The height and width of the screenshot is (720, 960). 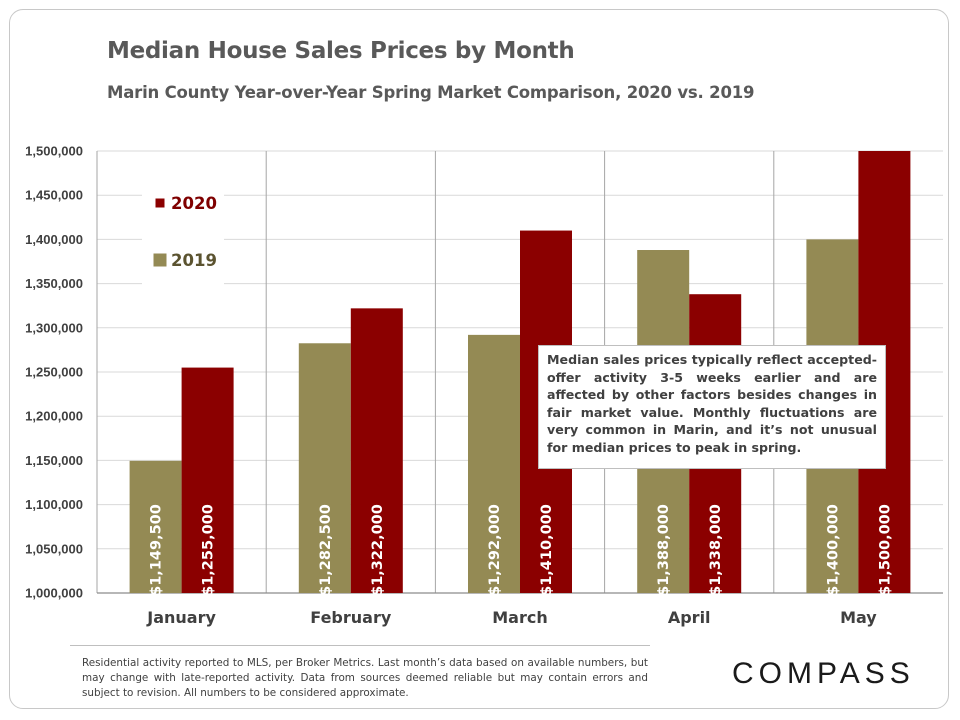 What do you see at coordinates (378, 550) in the screenshot?
I see `data-label: $1,322,000` at bounding box center [378, 550].